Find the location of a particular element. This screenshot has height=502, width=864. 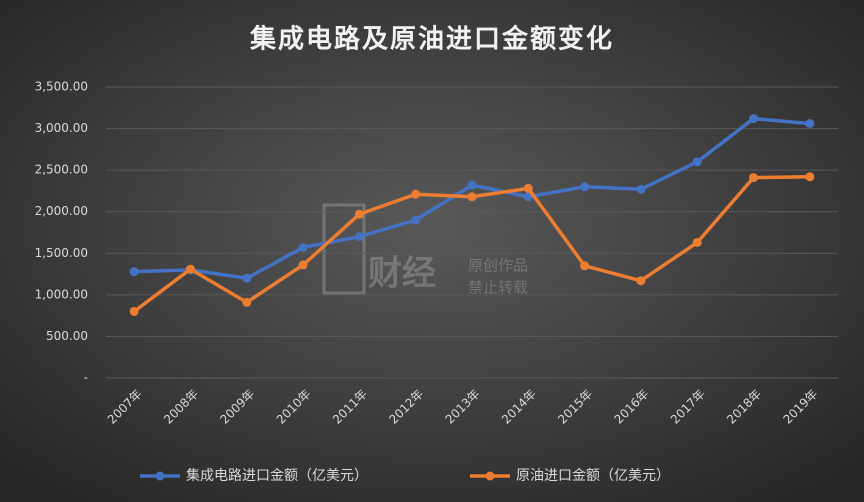

chart-title: 集成电路及原油进口金额变化 is located at coordinates (431, 39).